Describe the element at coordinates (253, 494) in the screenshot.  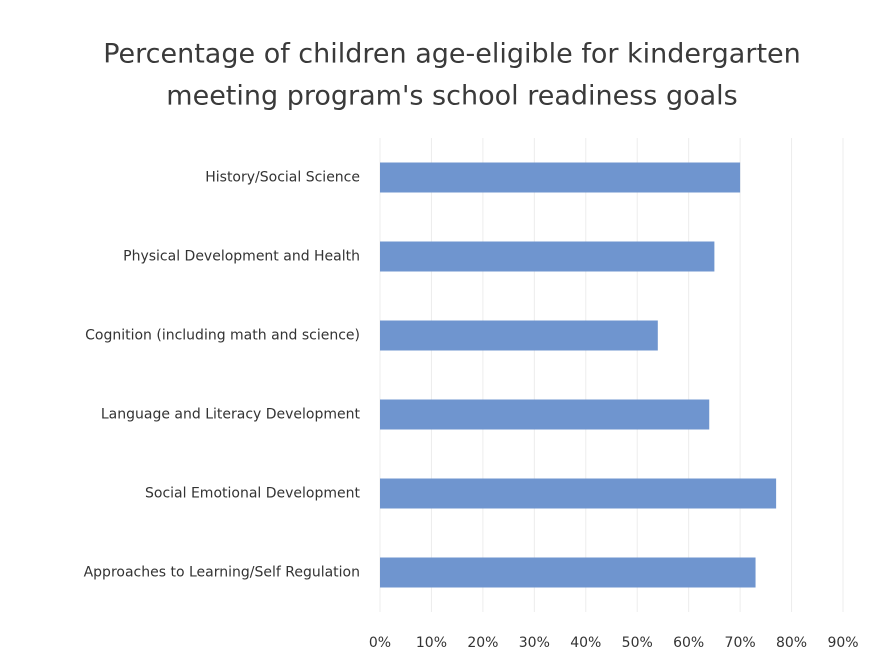
I see `y-tick-label: Social Emotional Development` at that location.